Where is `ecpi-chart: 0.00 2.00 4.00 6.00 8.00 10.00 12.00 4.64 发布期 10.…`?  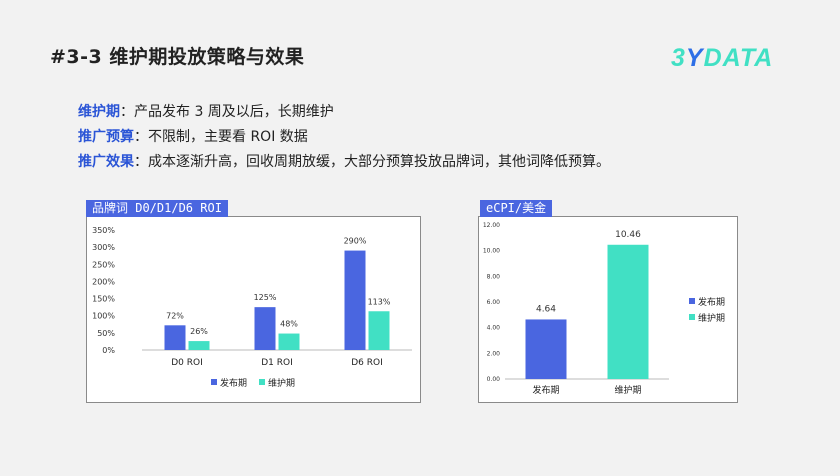
ecpi-chart: 0.00 2.00 4.00 6.00 8.00 10.00 12.00 4.64 发布期 10.… is located at coordinates (604, 309).